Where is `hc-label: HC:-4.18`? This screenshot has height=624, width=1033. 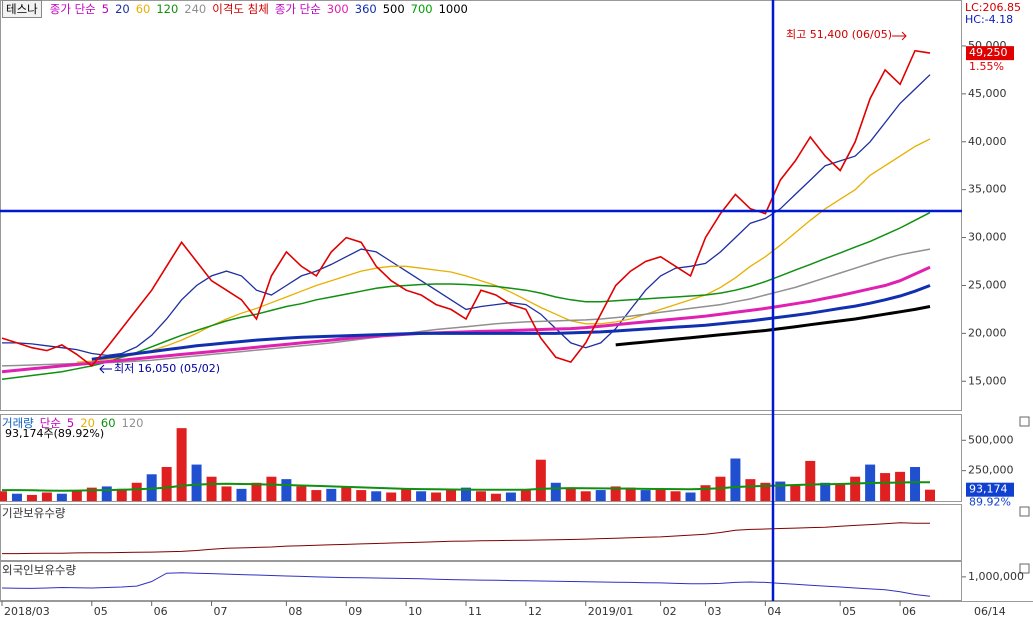
hc-label: HC:-4.18 is located at coordinates (989, 19).